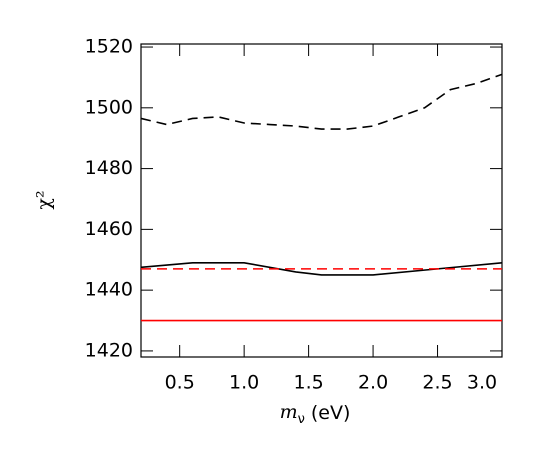 This screenshot has width=545, height=449. I want to click on x-tick-label: 3.0, so click(482, 383).